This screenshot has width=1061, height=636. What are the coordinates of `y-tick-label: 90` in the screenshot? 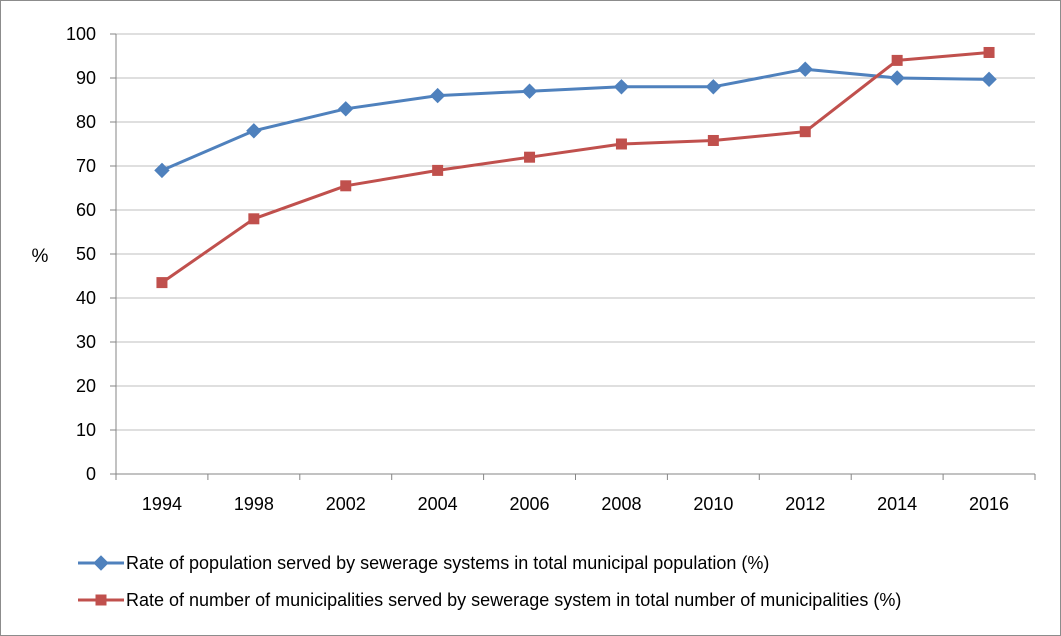 It's located at (86, 78).